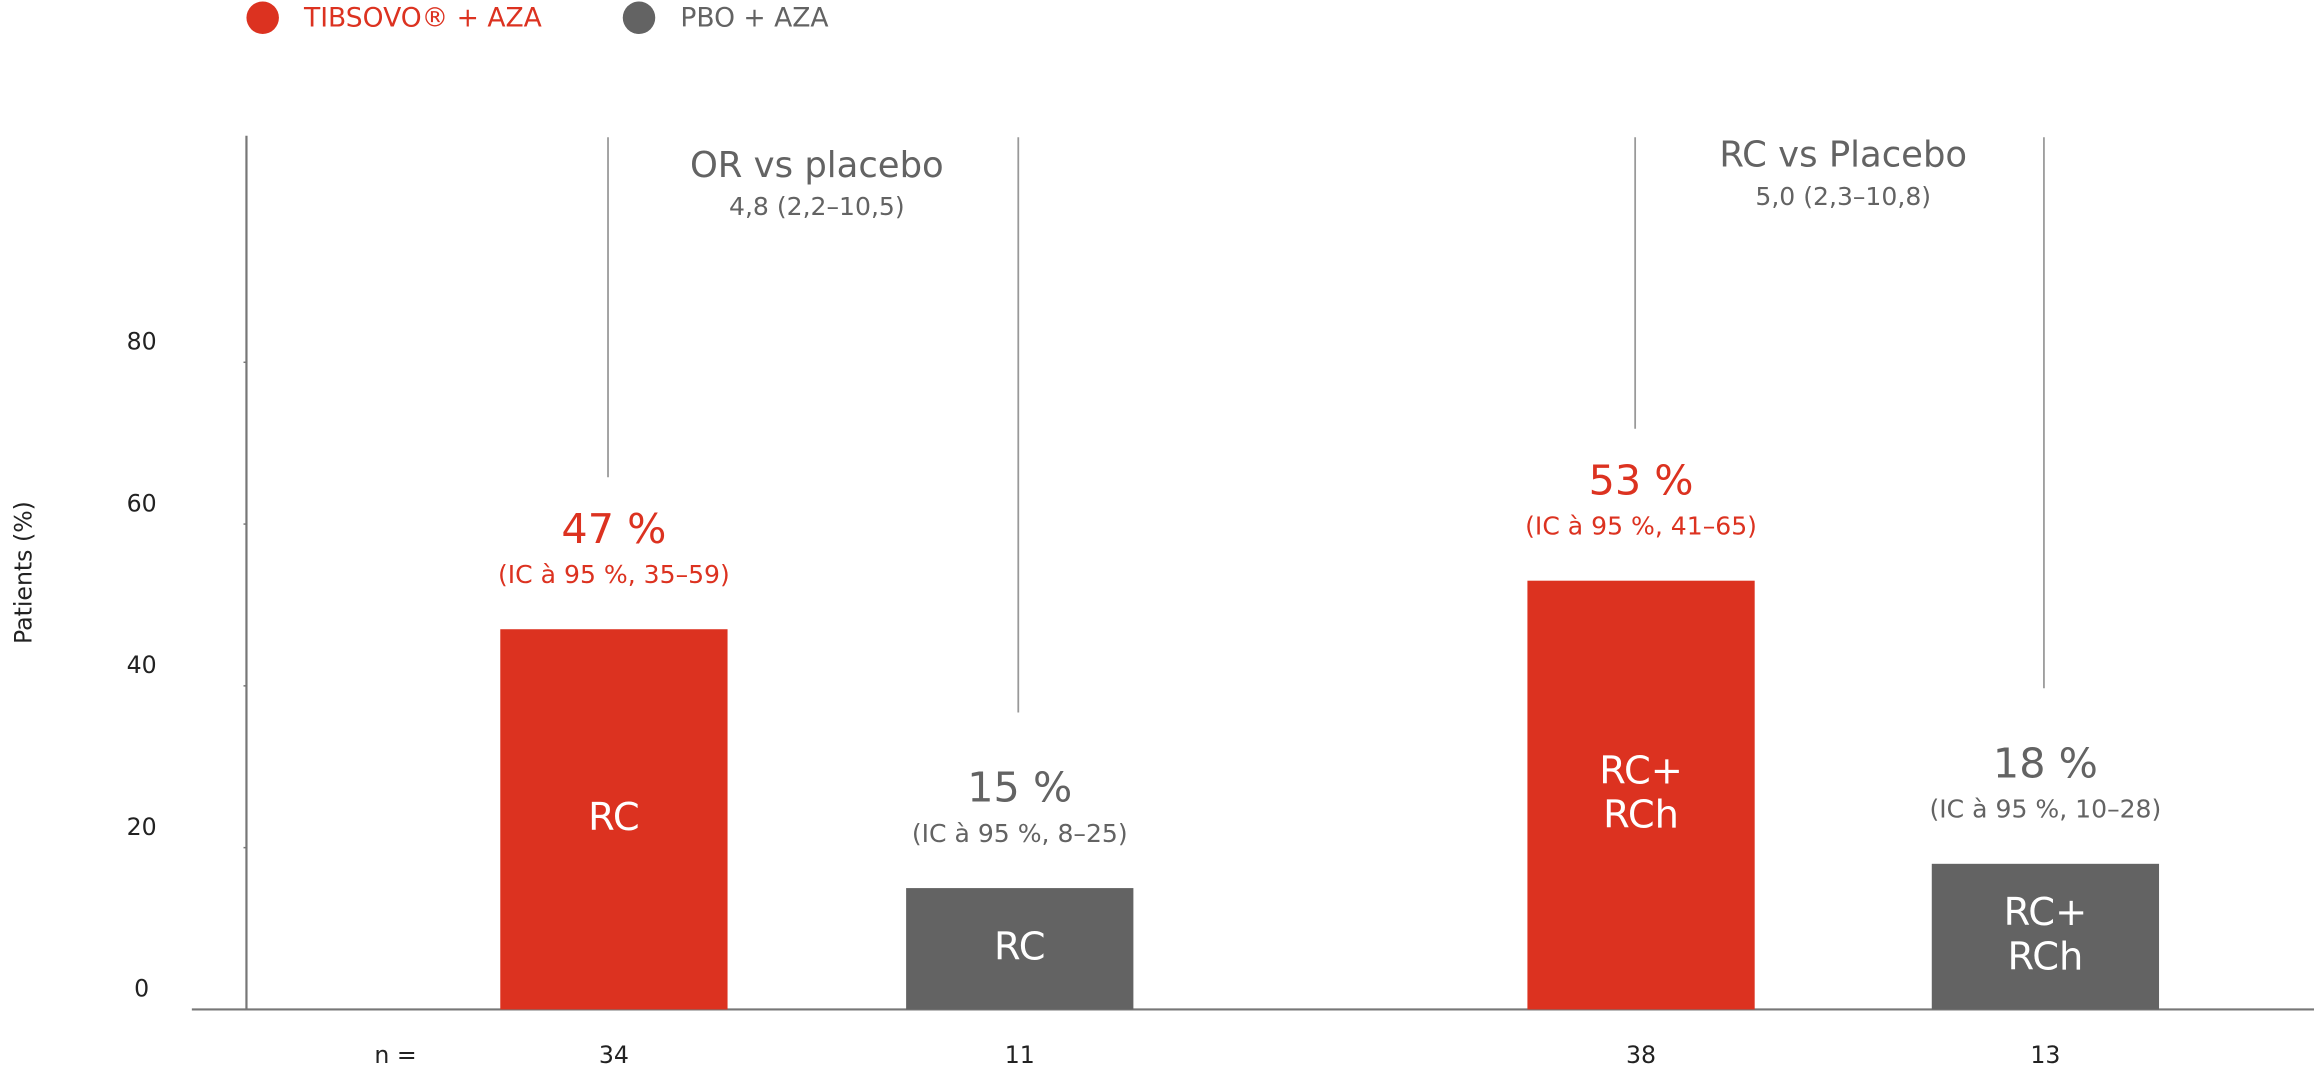 The width and height of the screenshot is (2314, 1074). What do you see at coordinates (817, 206) in the screenshot?
I see `comparison-value: 4,8 (2,2–10,5)` at bounding box center [817, 206].